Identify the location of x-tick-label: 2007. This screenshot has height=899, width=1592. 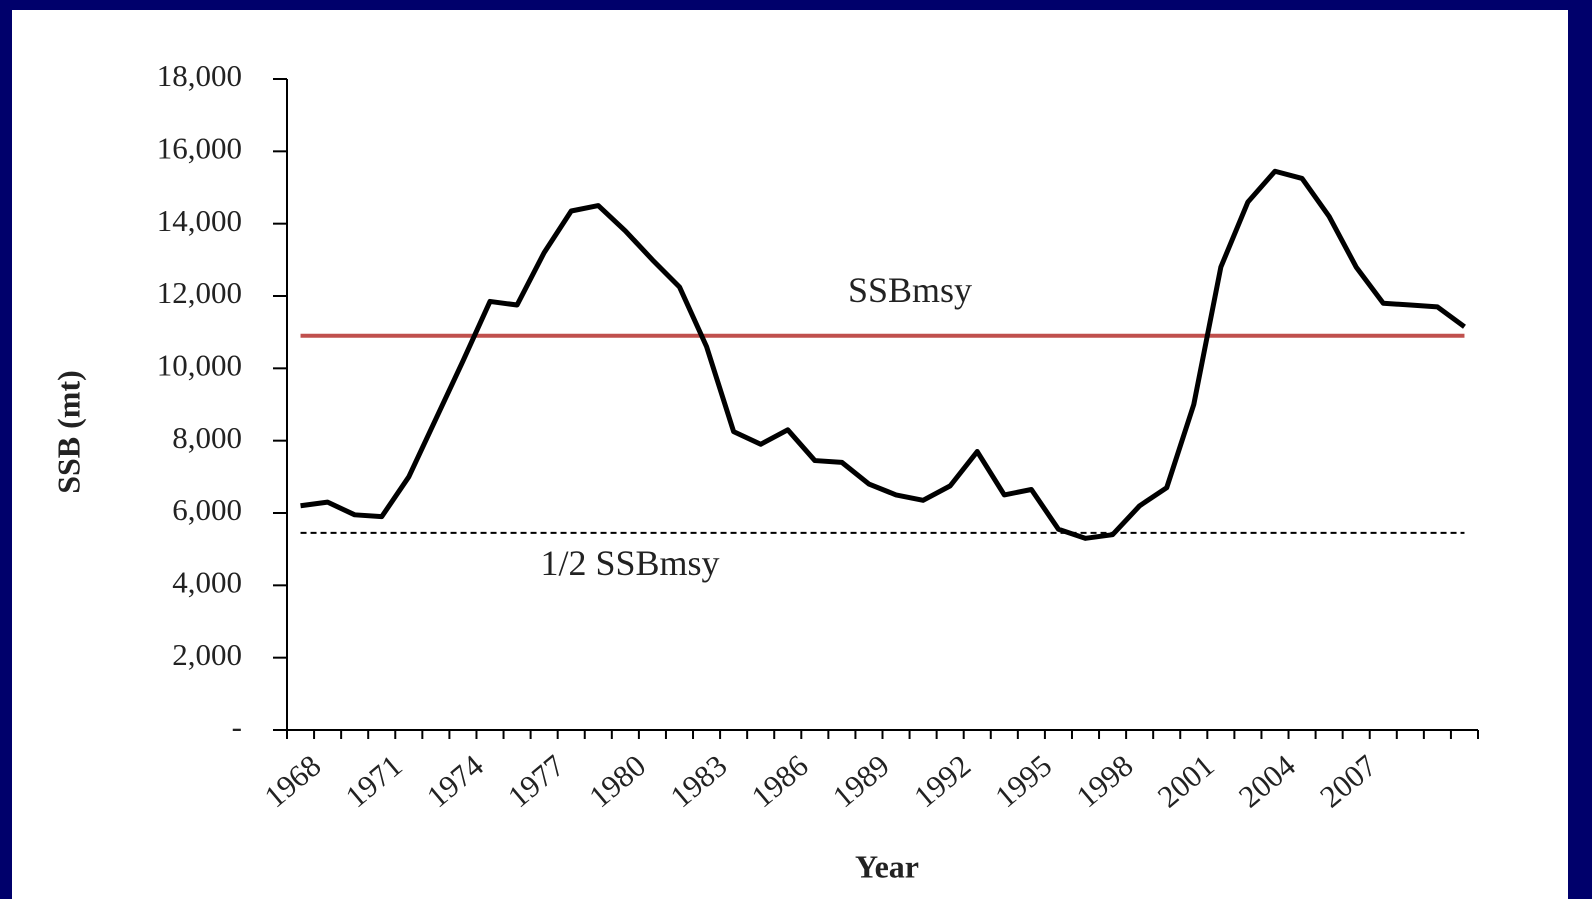
(1348, 781).